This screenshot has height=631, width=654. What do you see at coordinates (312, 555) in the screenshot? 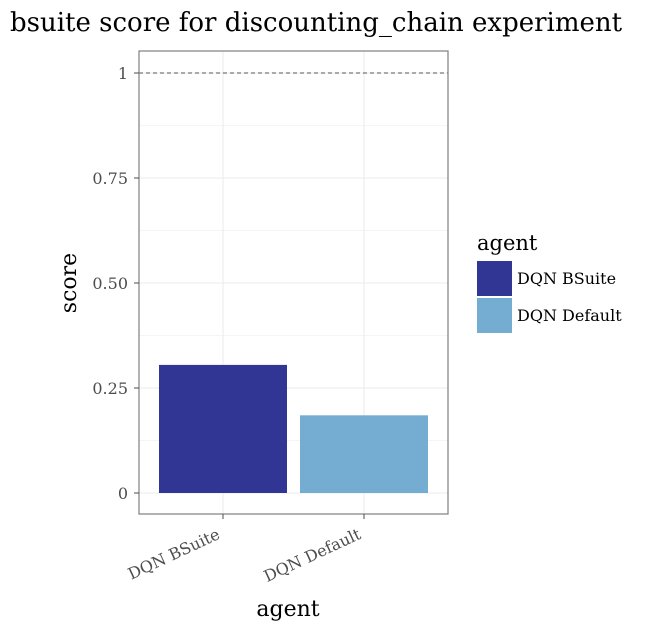
I see `x-tick-label: DQN Default` at bounding box center [312, 555].